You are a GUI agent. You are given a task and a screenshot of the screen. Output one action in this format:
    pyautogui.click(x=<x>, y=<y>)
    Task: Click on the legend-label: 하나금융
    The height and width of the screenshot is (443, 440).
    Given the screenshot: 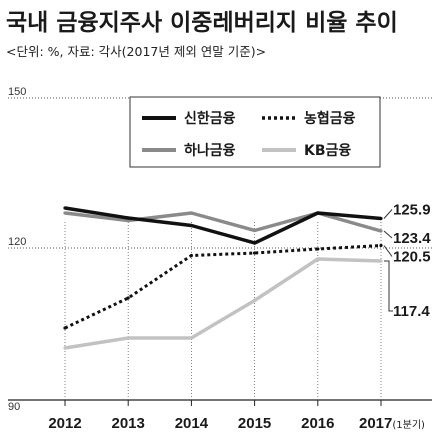 What is the action you would take?
    pyautogui.click(x=210, y=150)
    